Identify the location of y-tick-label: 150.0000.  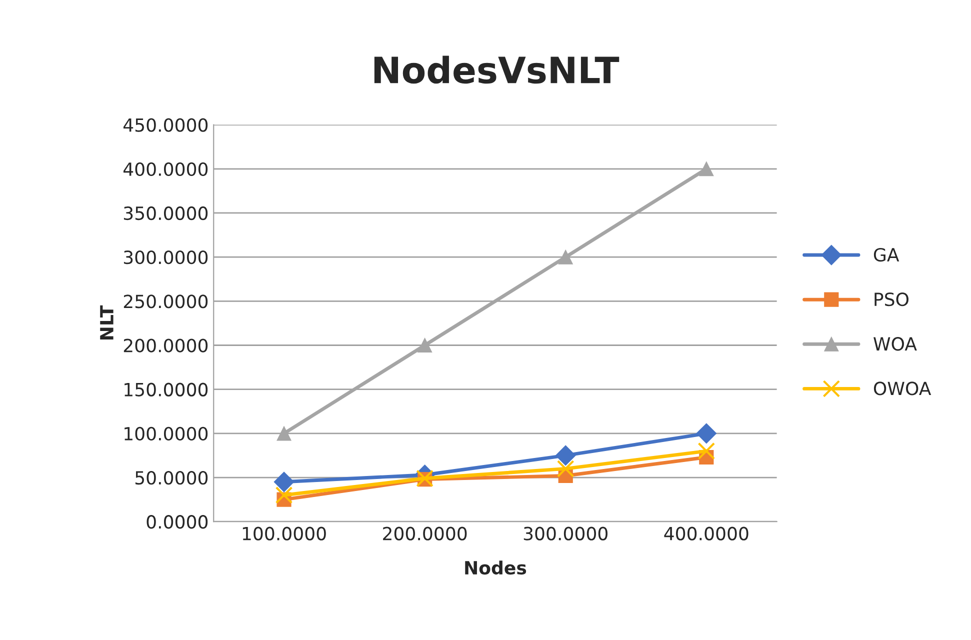
(166, 389).